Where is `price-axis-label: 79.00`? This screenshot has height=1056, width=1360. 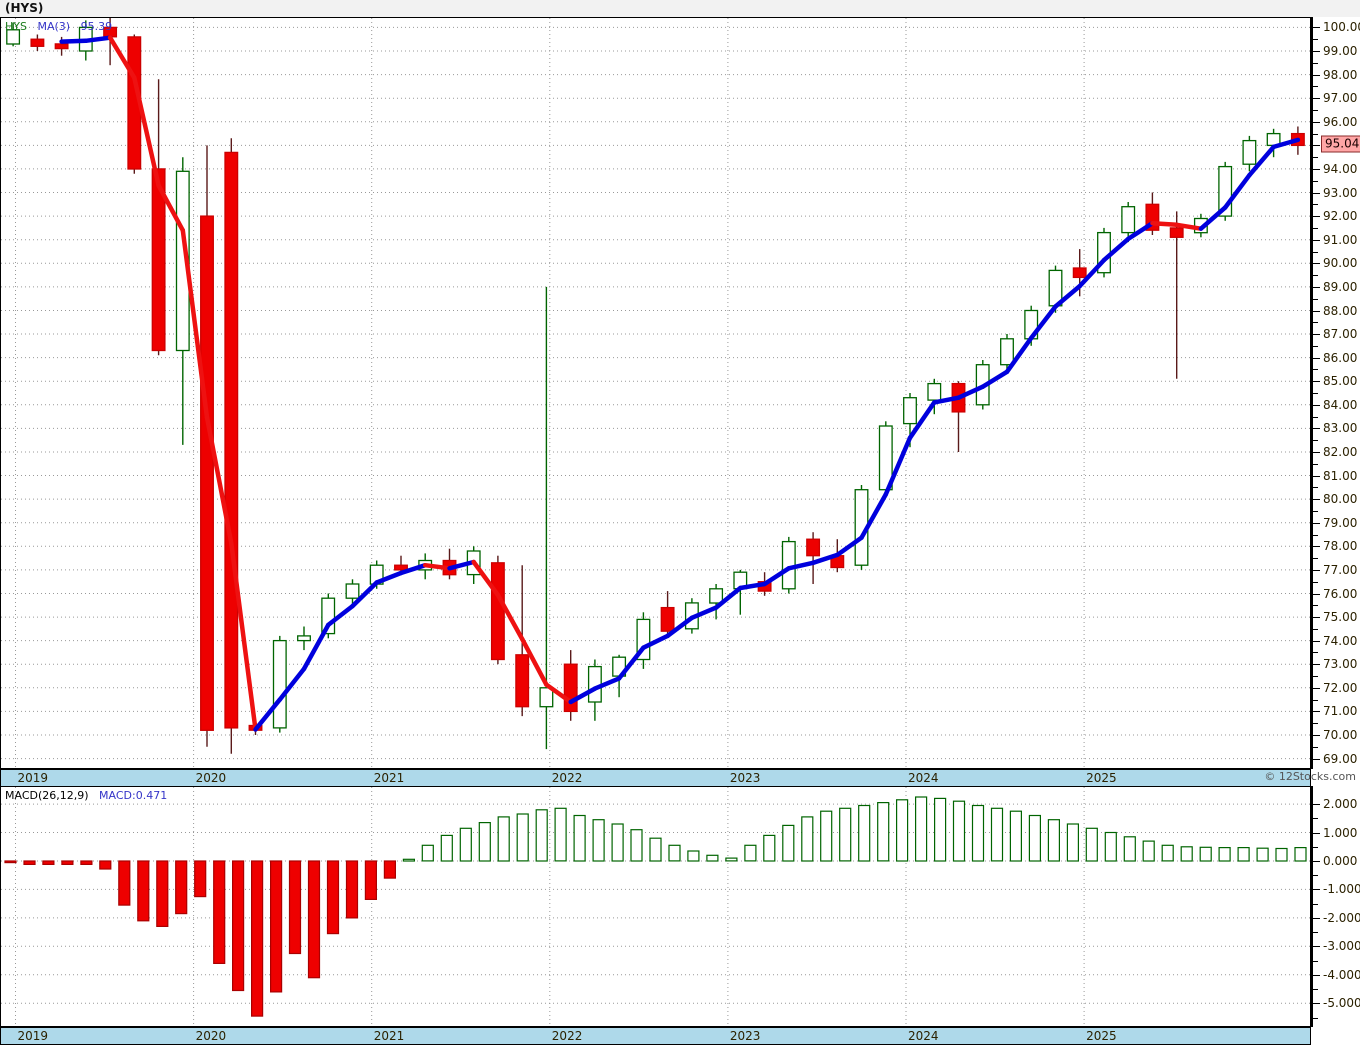
price-axis-label: 79.00 is located at coordinates (1340, 522).